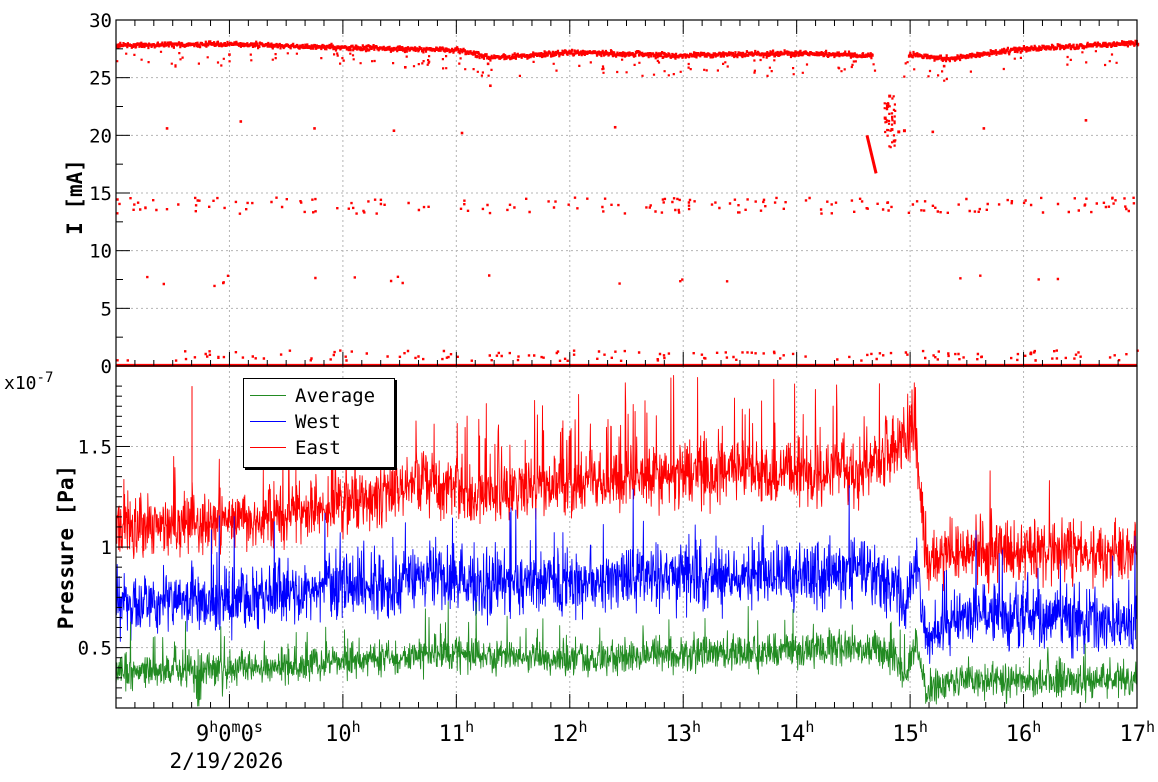 This screenshot has width=1158, height=782. What do you see at coordinates (1024, 732) in the screenshot?
I see `pressure-xtick-label-7: 16h` at bounding box center [1024, 732].